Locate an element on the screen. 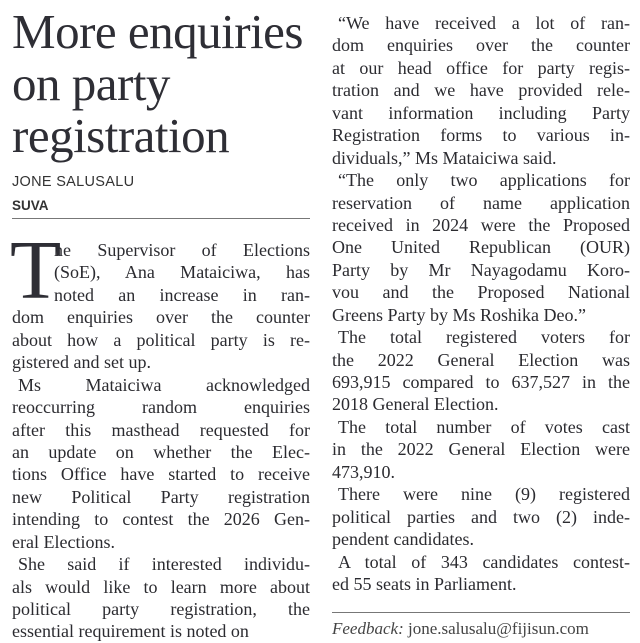  feedback-email: jone.salusalu@fijisun.com is located at coordinates (498, 628).